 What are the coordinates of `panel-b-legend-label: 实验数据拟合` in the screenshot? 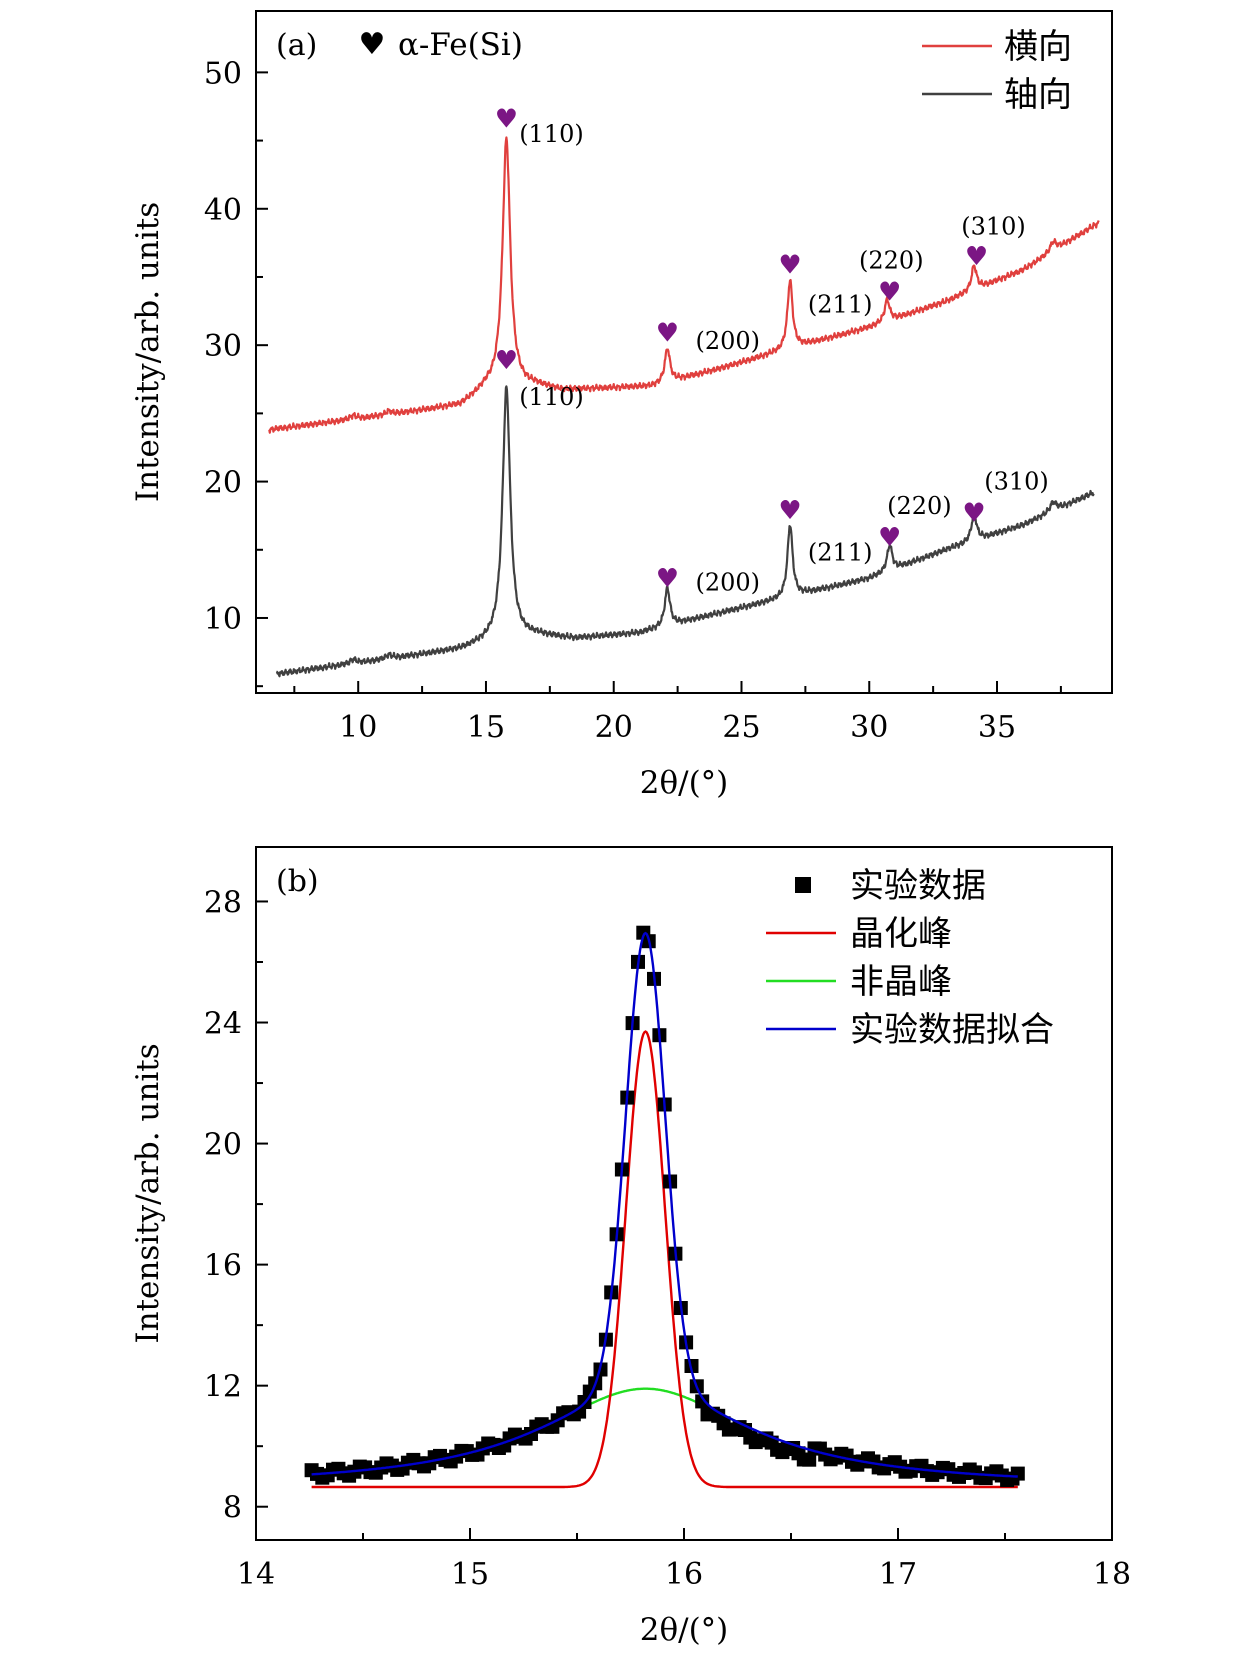 It's located at (952, 1030).